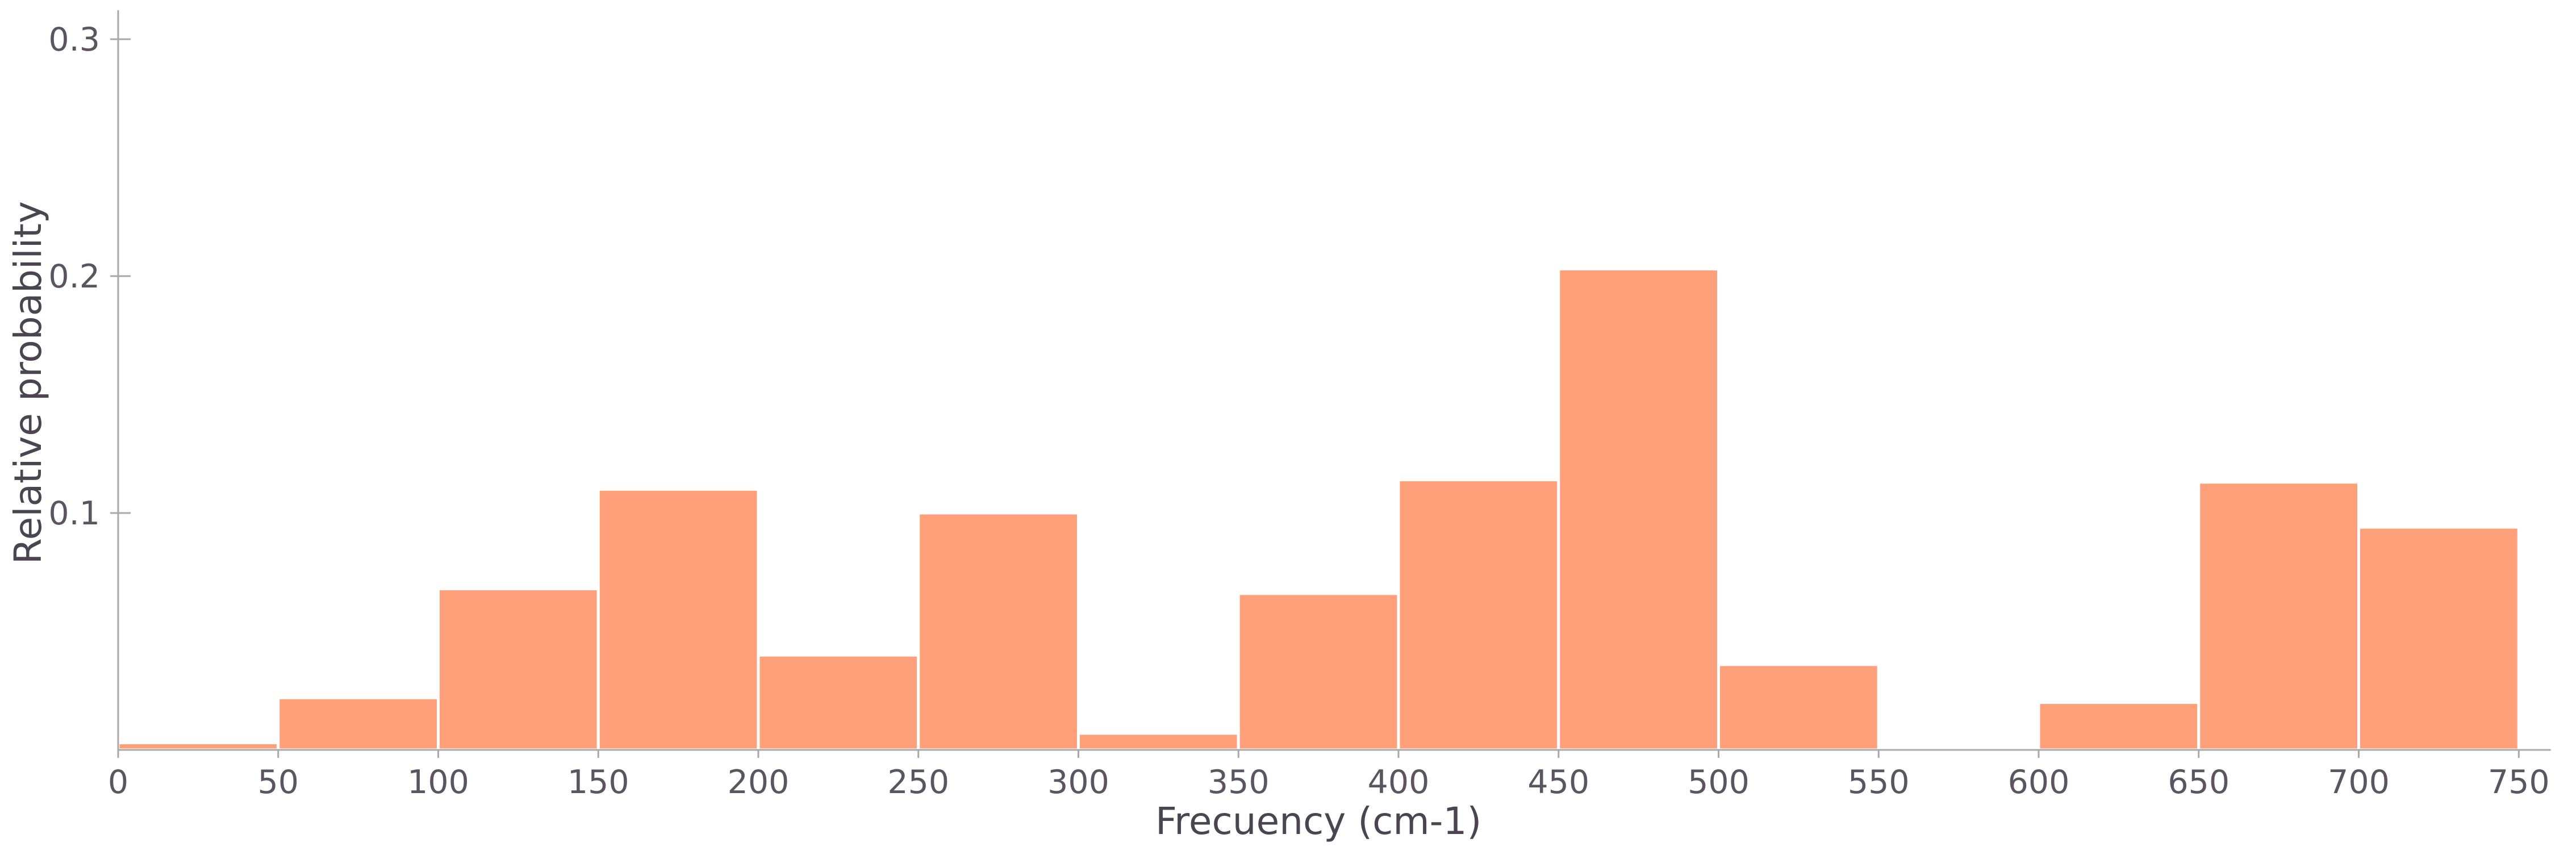 The image size is (2576, 859). I want to click on x-tick-label: 600, so click(2039, 782).